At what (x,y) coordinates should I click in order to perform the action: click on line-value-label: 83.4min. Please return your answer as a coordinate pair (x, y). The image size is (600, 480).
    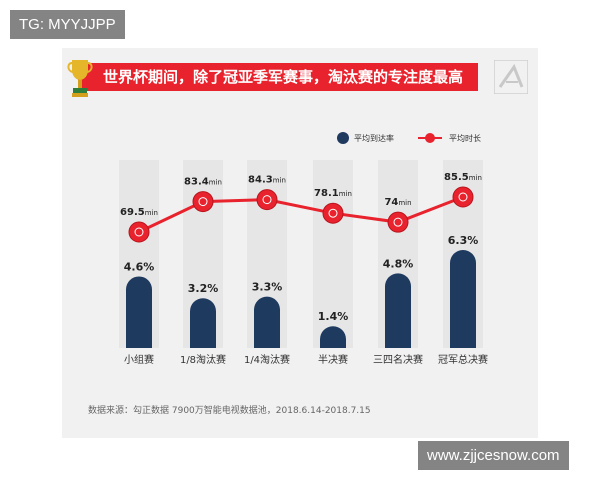
    Looking at the image, I should click on (203, 182).